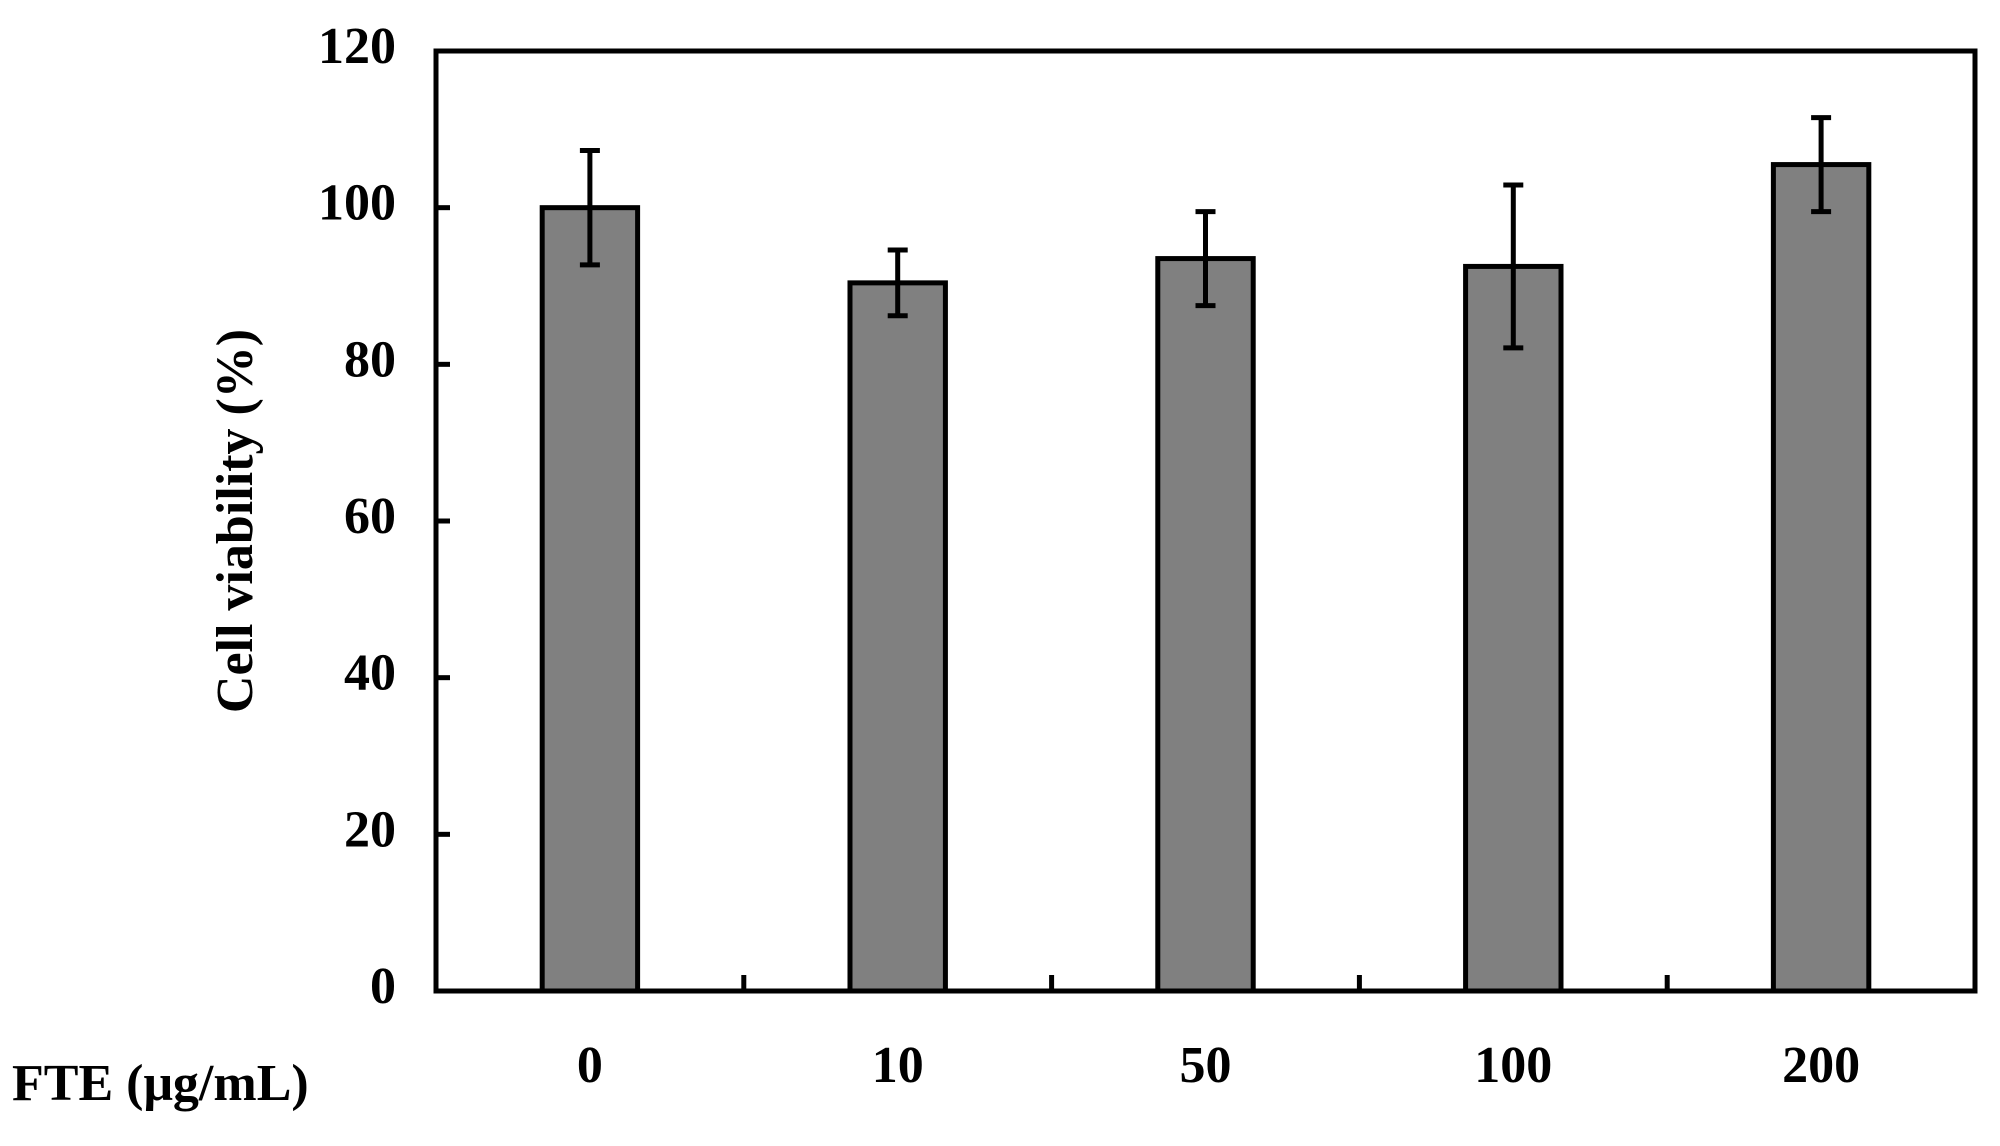  I want to click on x-tick-label: 100, so click(1513, 1065).